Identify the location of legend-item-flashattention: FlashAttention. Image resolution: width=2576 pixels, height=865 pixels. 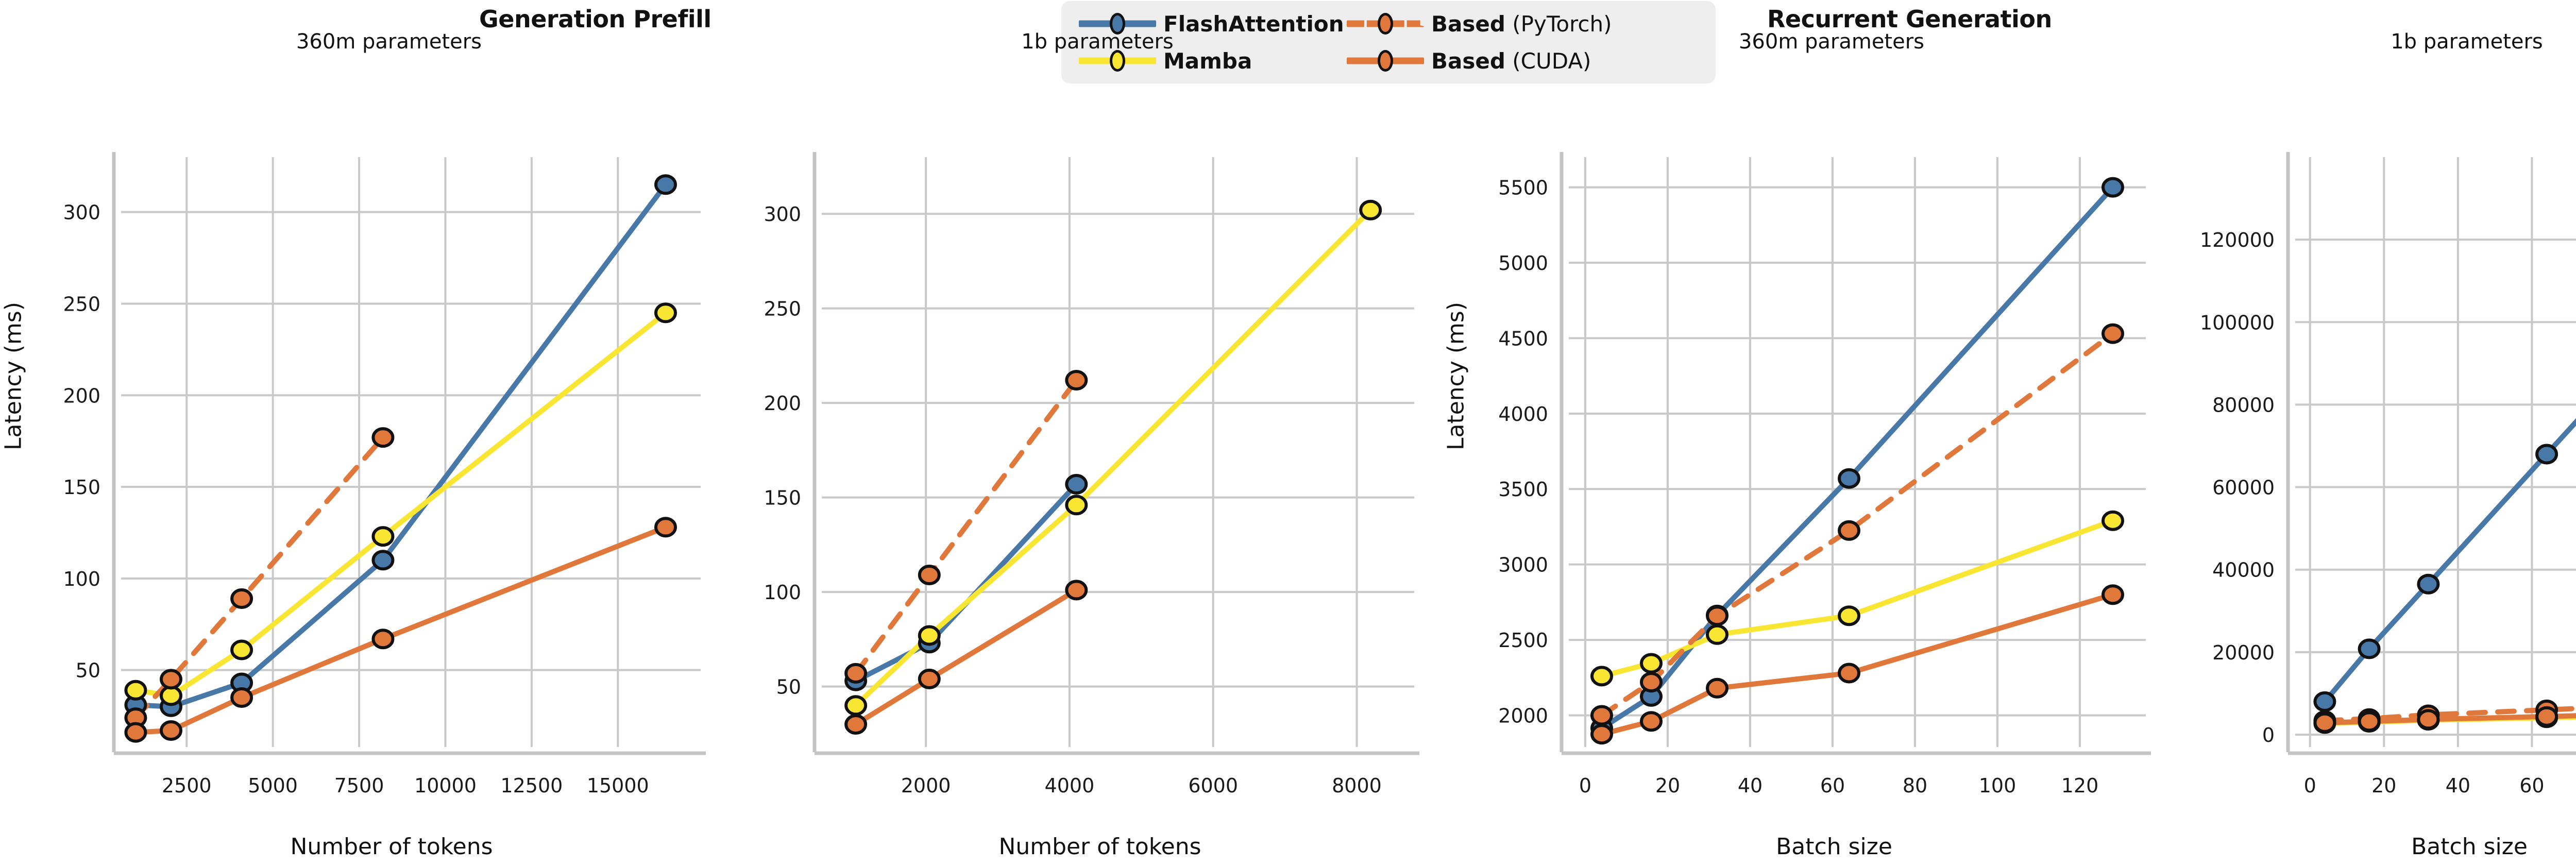
(1213, 24).